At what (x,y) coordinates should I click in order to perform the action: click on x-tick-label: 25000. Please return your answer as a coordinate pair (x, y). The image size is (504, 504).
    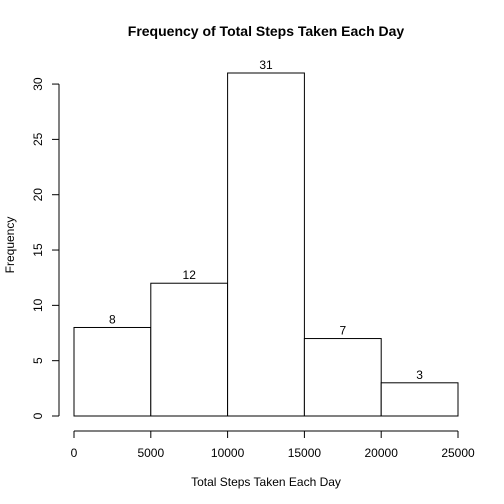
    Looking at the image, I should click on (458, 453).